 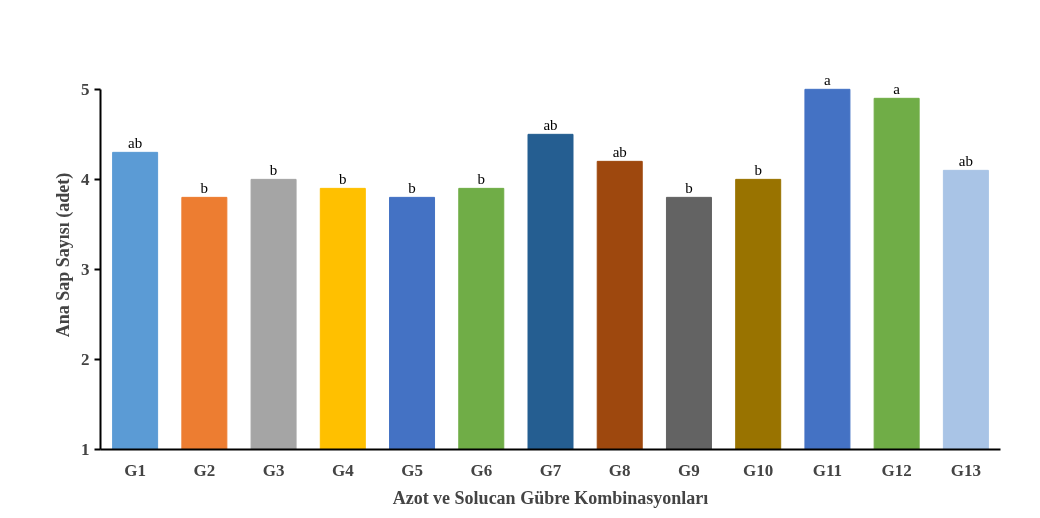 I want to click on x-tick-label: G8, so click(x=619, y=470).